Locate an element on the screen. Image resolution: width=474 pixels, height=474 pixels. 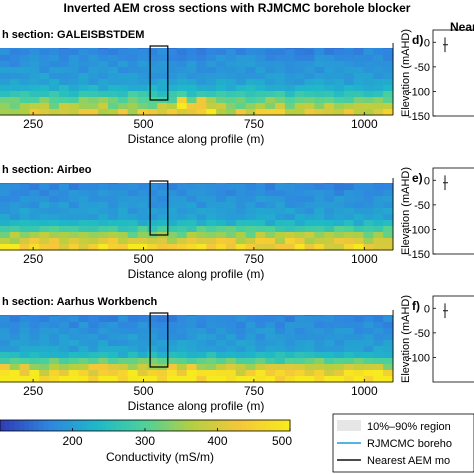
y-tick-label: 0 is located at coordinates (427, 309).